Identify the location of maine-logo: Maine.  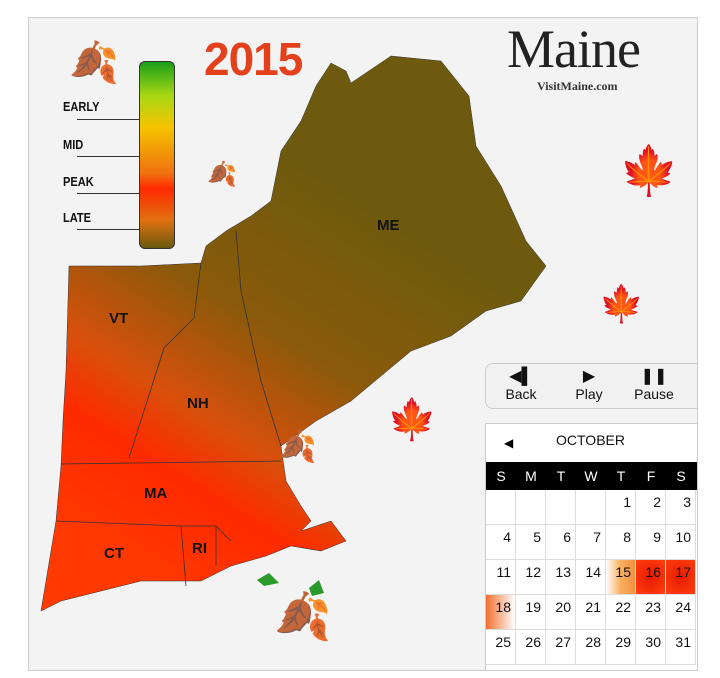
(574, 49).